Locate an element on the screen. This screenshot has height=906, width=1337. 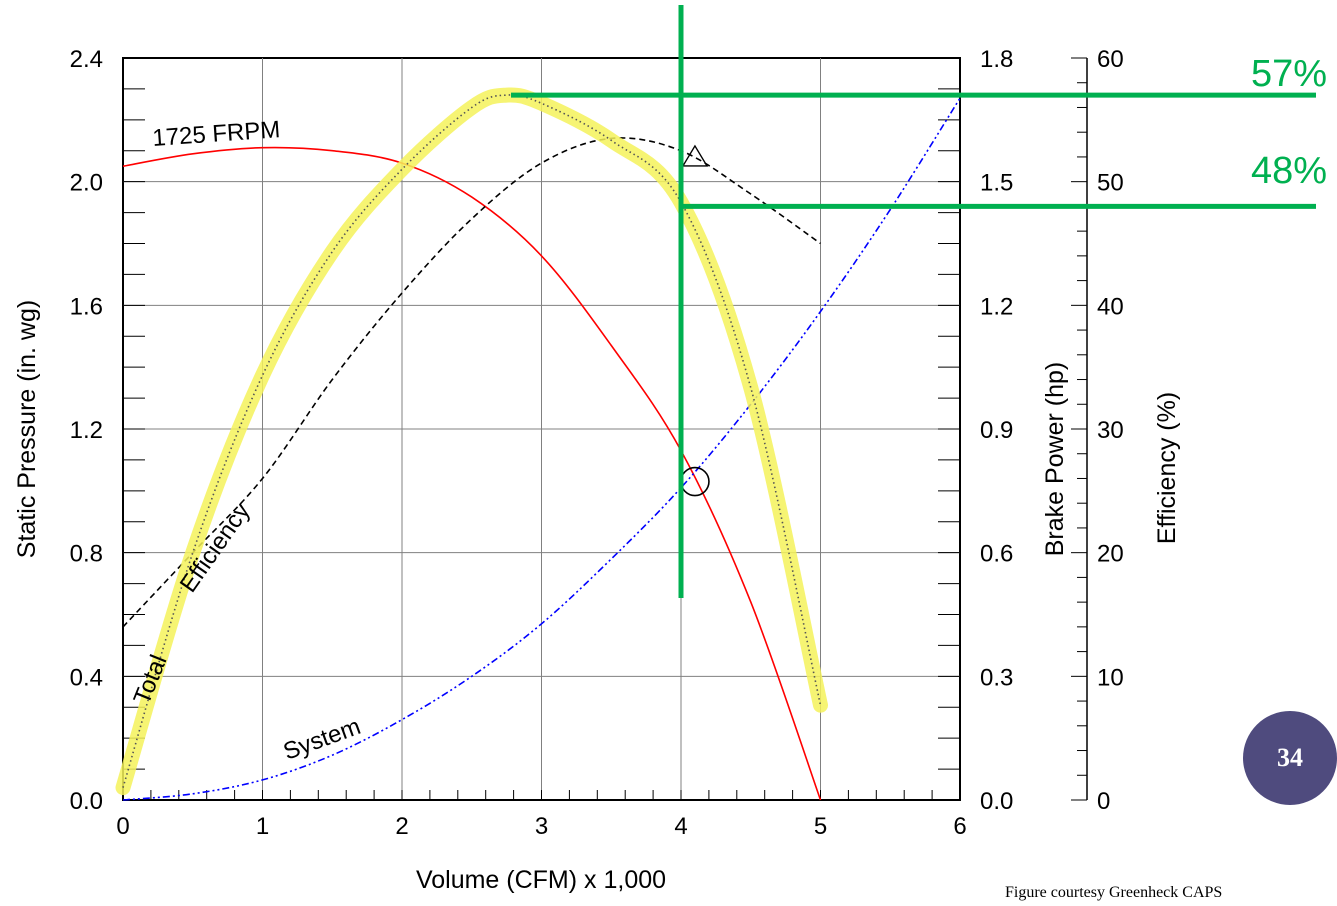
x-tick-label: 5 is located at coordinates (820, 826).